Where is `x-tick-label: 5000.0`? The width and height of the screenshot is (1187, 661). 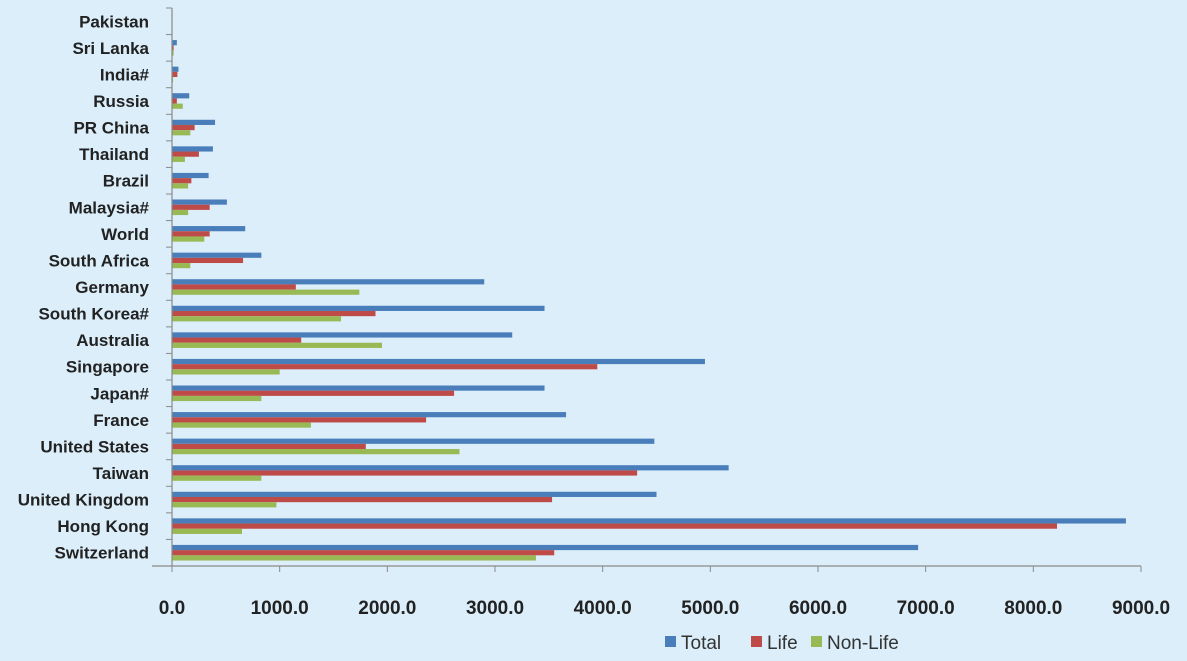 x-tick-label: 5000.0 is located at coordinates (710, 608).